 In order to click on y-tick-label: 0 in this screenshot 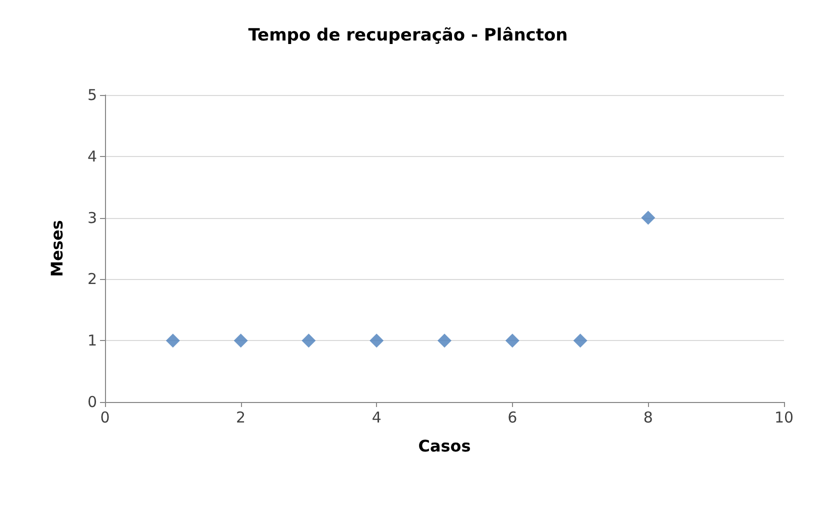, I will do `click(92, 402)`.